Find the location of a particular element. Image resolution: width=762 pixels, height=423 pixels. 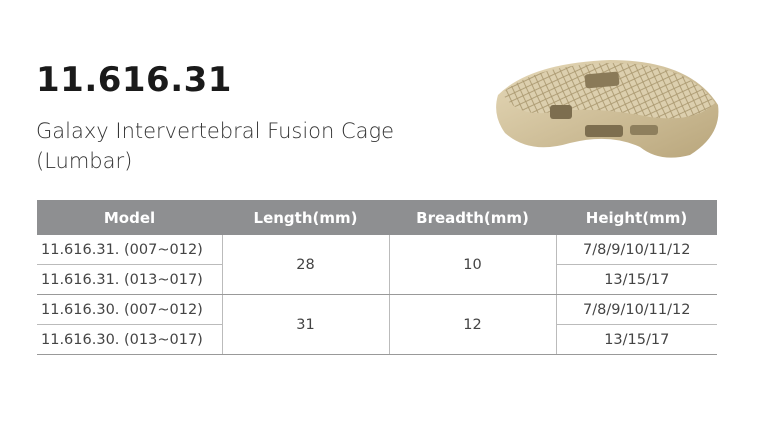

header-height: Height(mm) is located at coordinates (636, 217).